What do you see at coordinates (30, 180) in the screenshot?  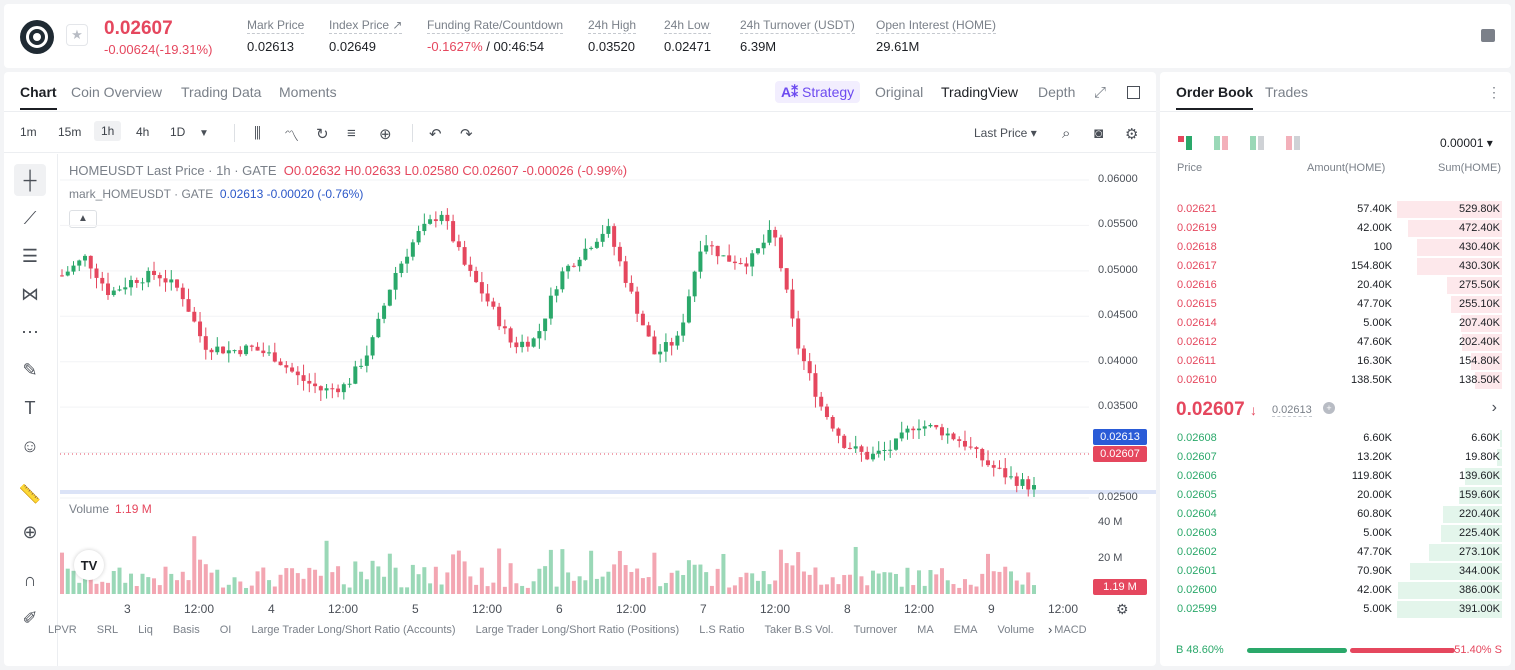 I see `crosshair-icon: ┼` at bounding box center [30, 180].